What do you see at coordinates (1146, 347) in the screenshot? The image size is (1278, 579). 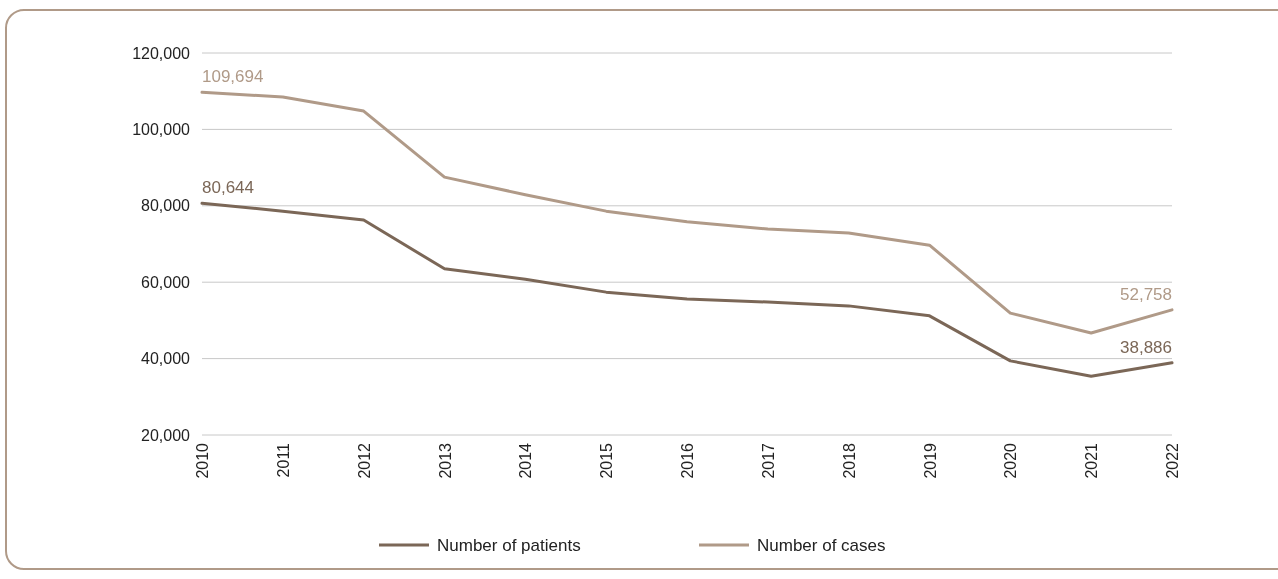 I see `data-label: 38,886` at bounding box center [1146, 347].